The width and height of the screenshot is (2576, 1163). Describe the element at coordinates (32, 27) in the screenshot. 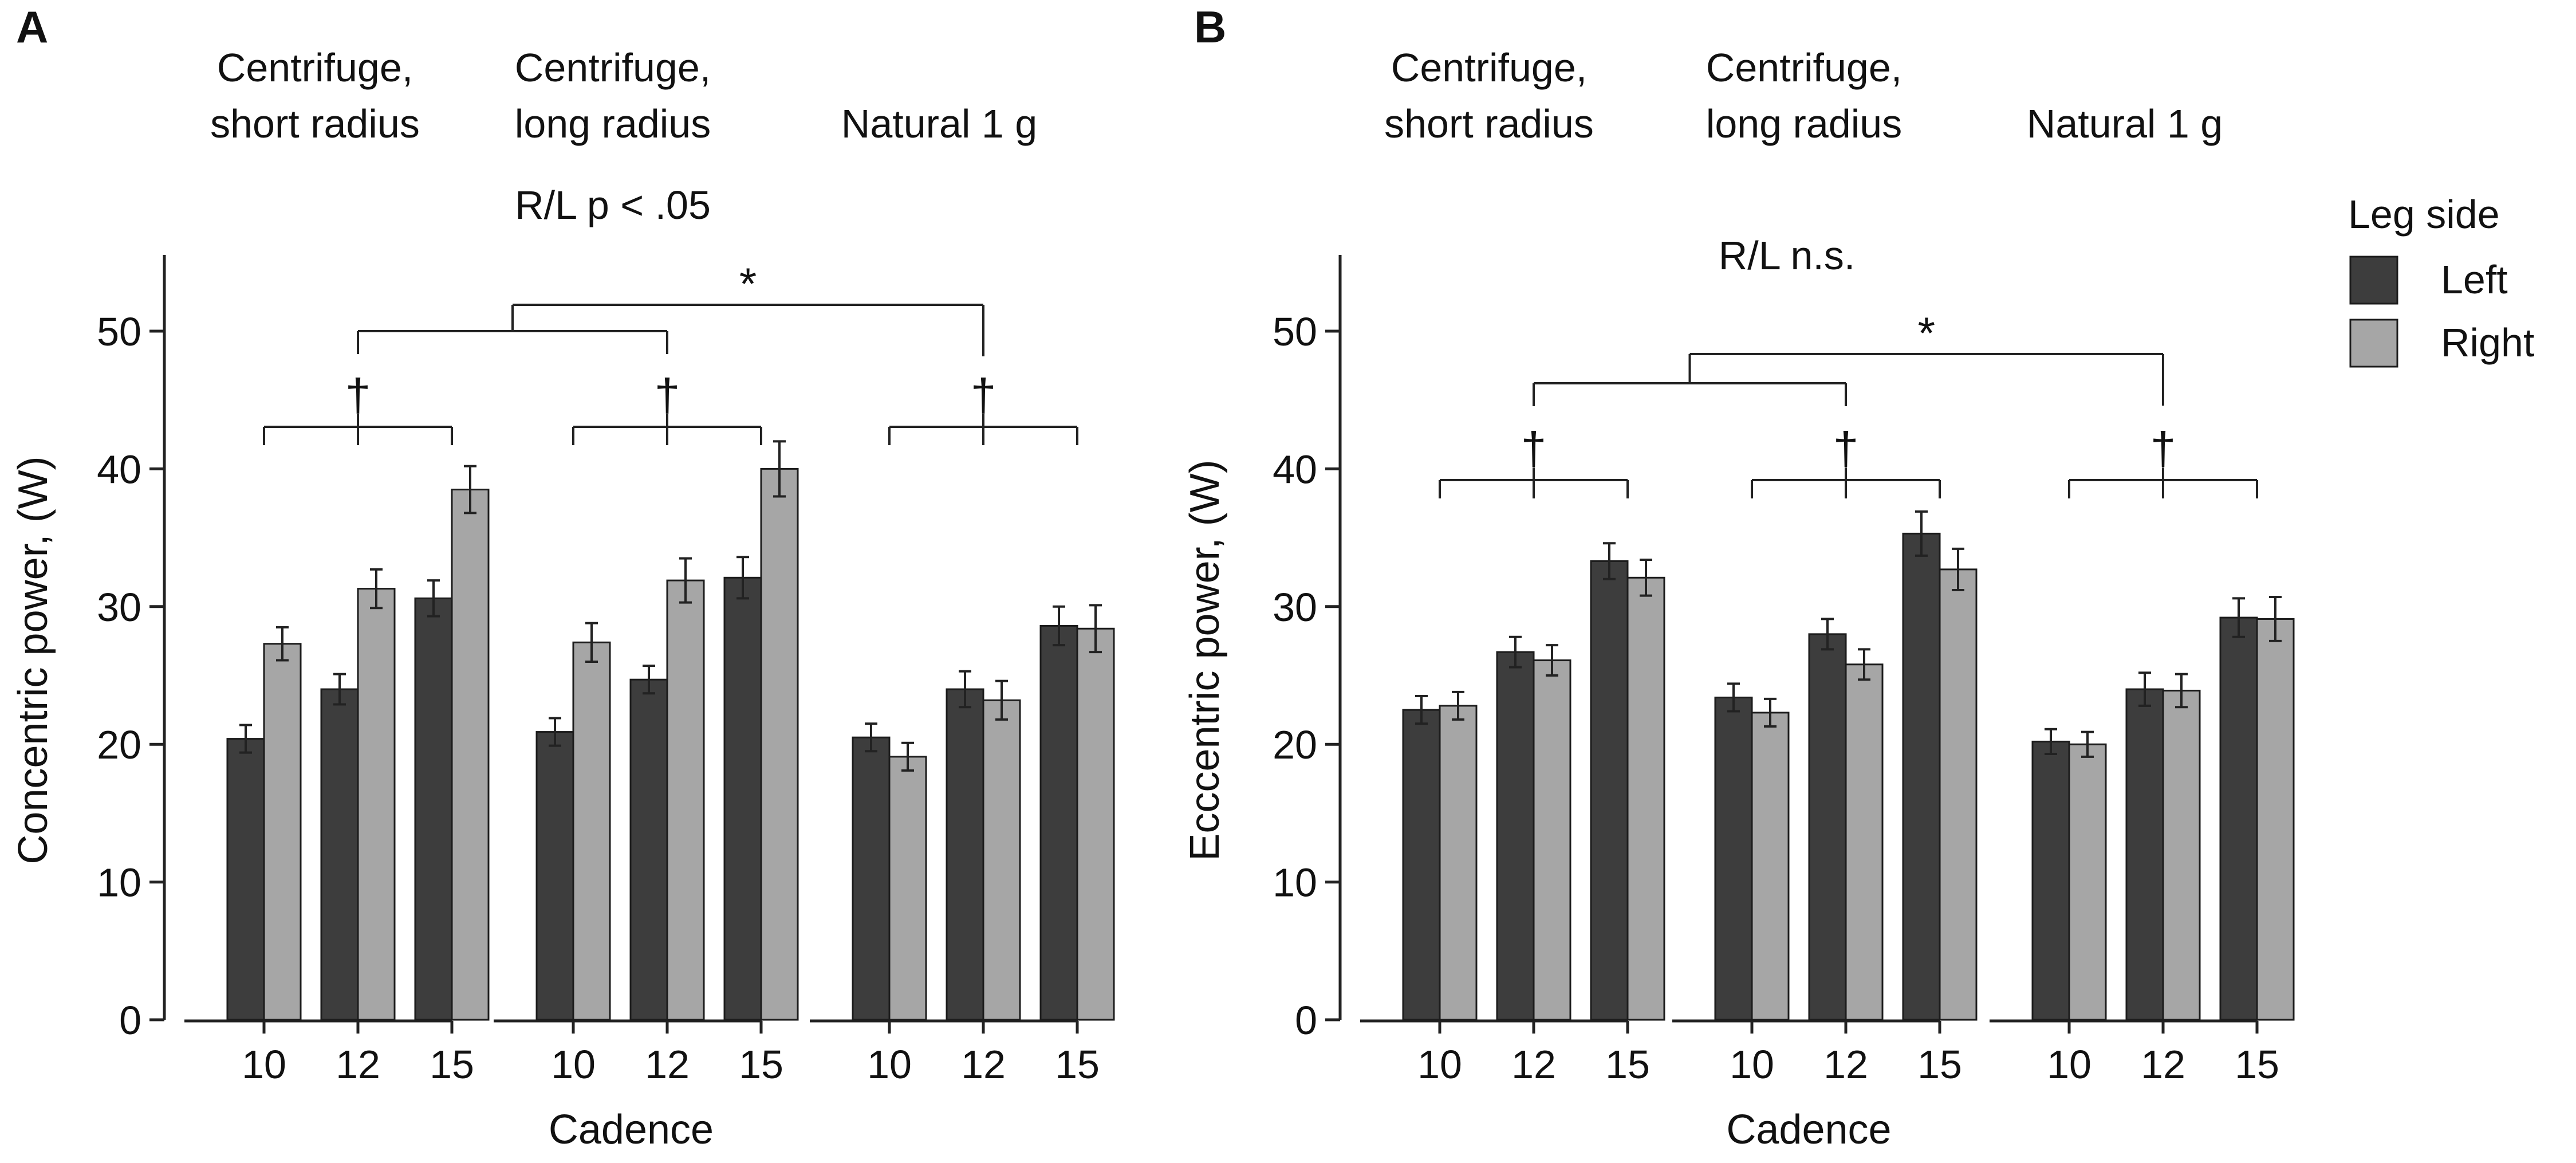

I see `panel-label: A` at that location.